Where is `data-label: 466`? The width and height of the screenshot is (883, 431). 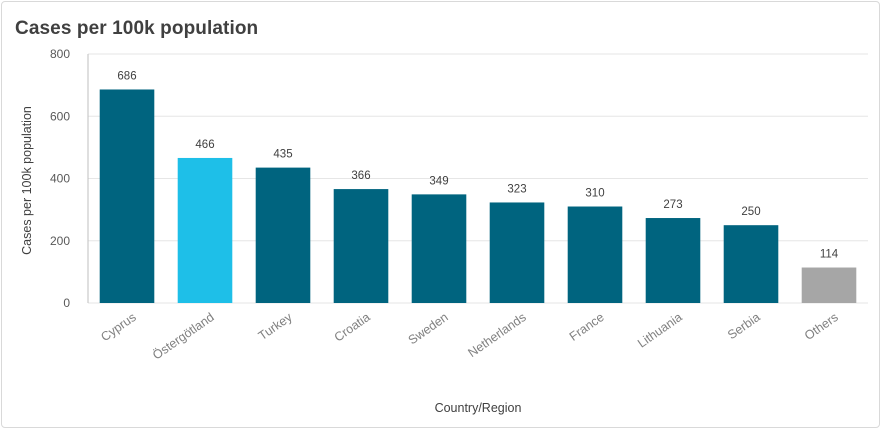 data-label: 466 is located at coordinates (204, 145).